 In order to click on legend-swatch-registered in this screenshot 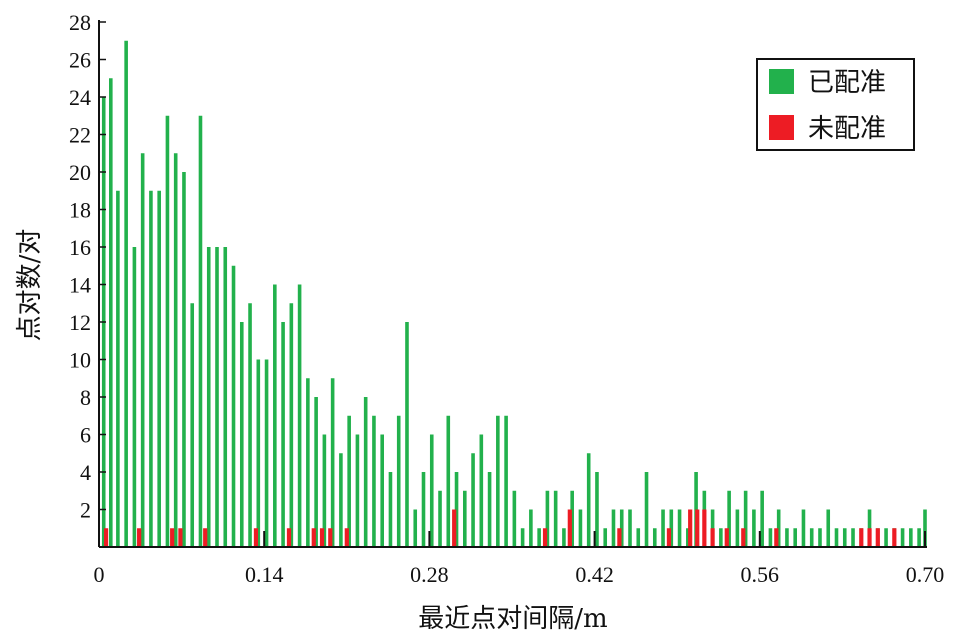, I will do `click(781, 81)`.